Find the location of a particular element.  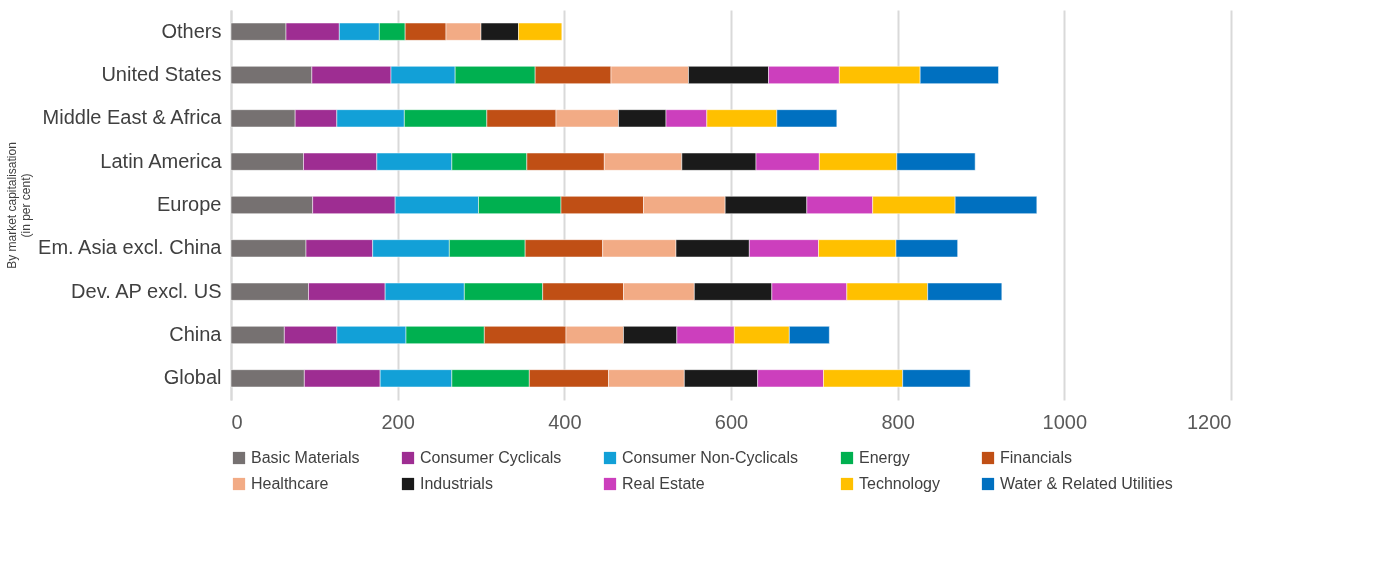

legend-label: Financials is located at coordinates (1036, 457).